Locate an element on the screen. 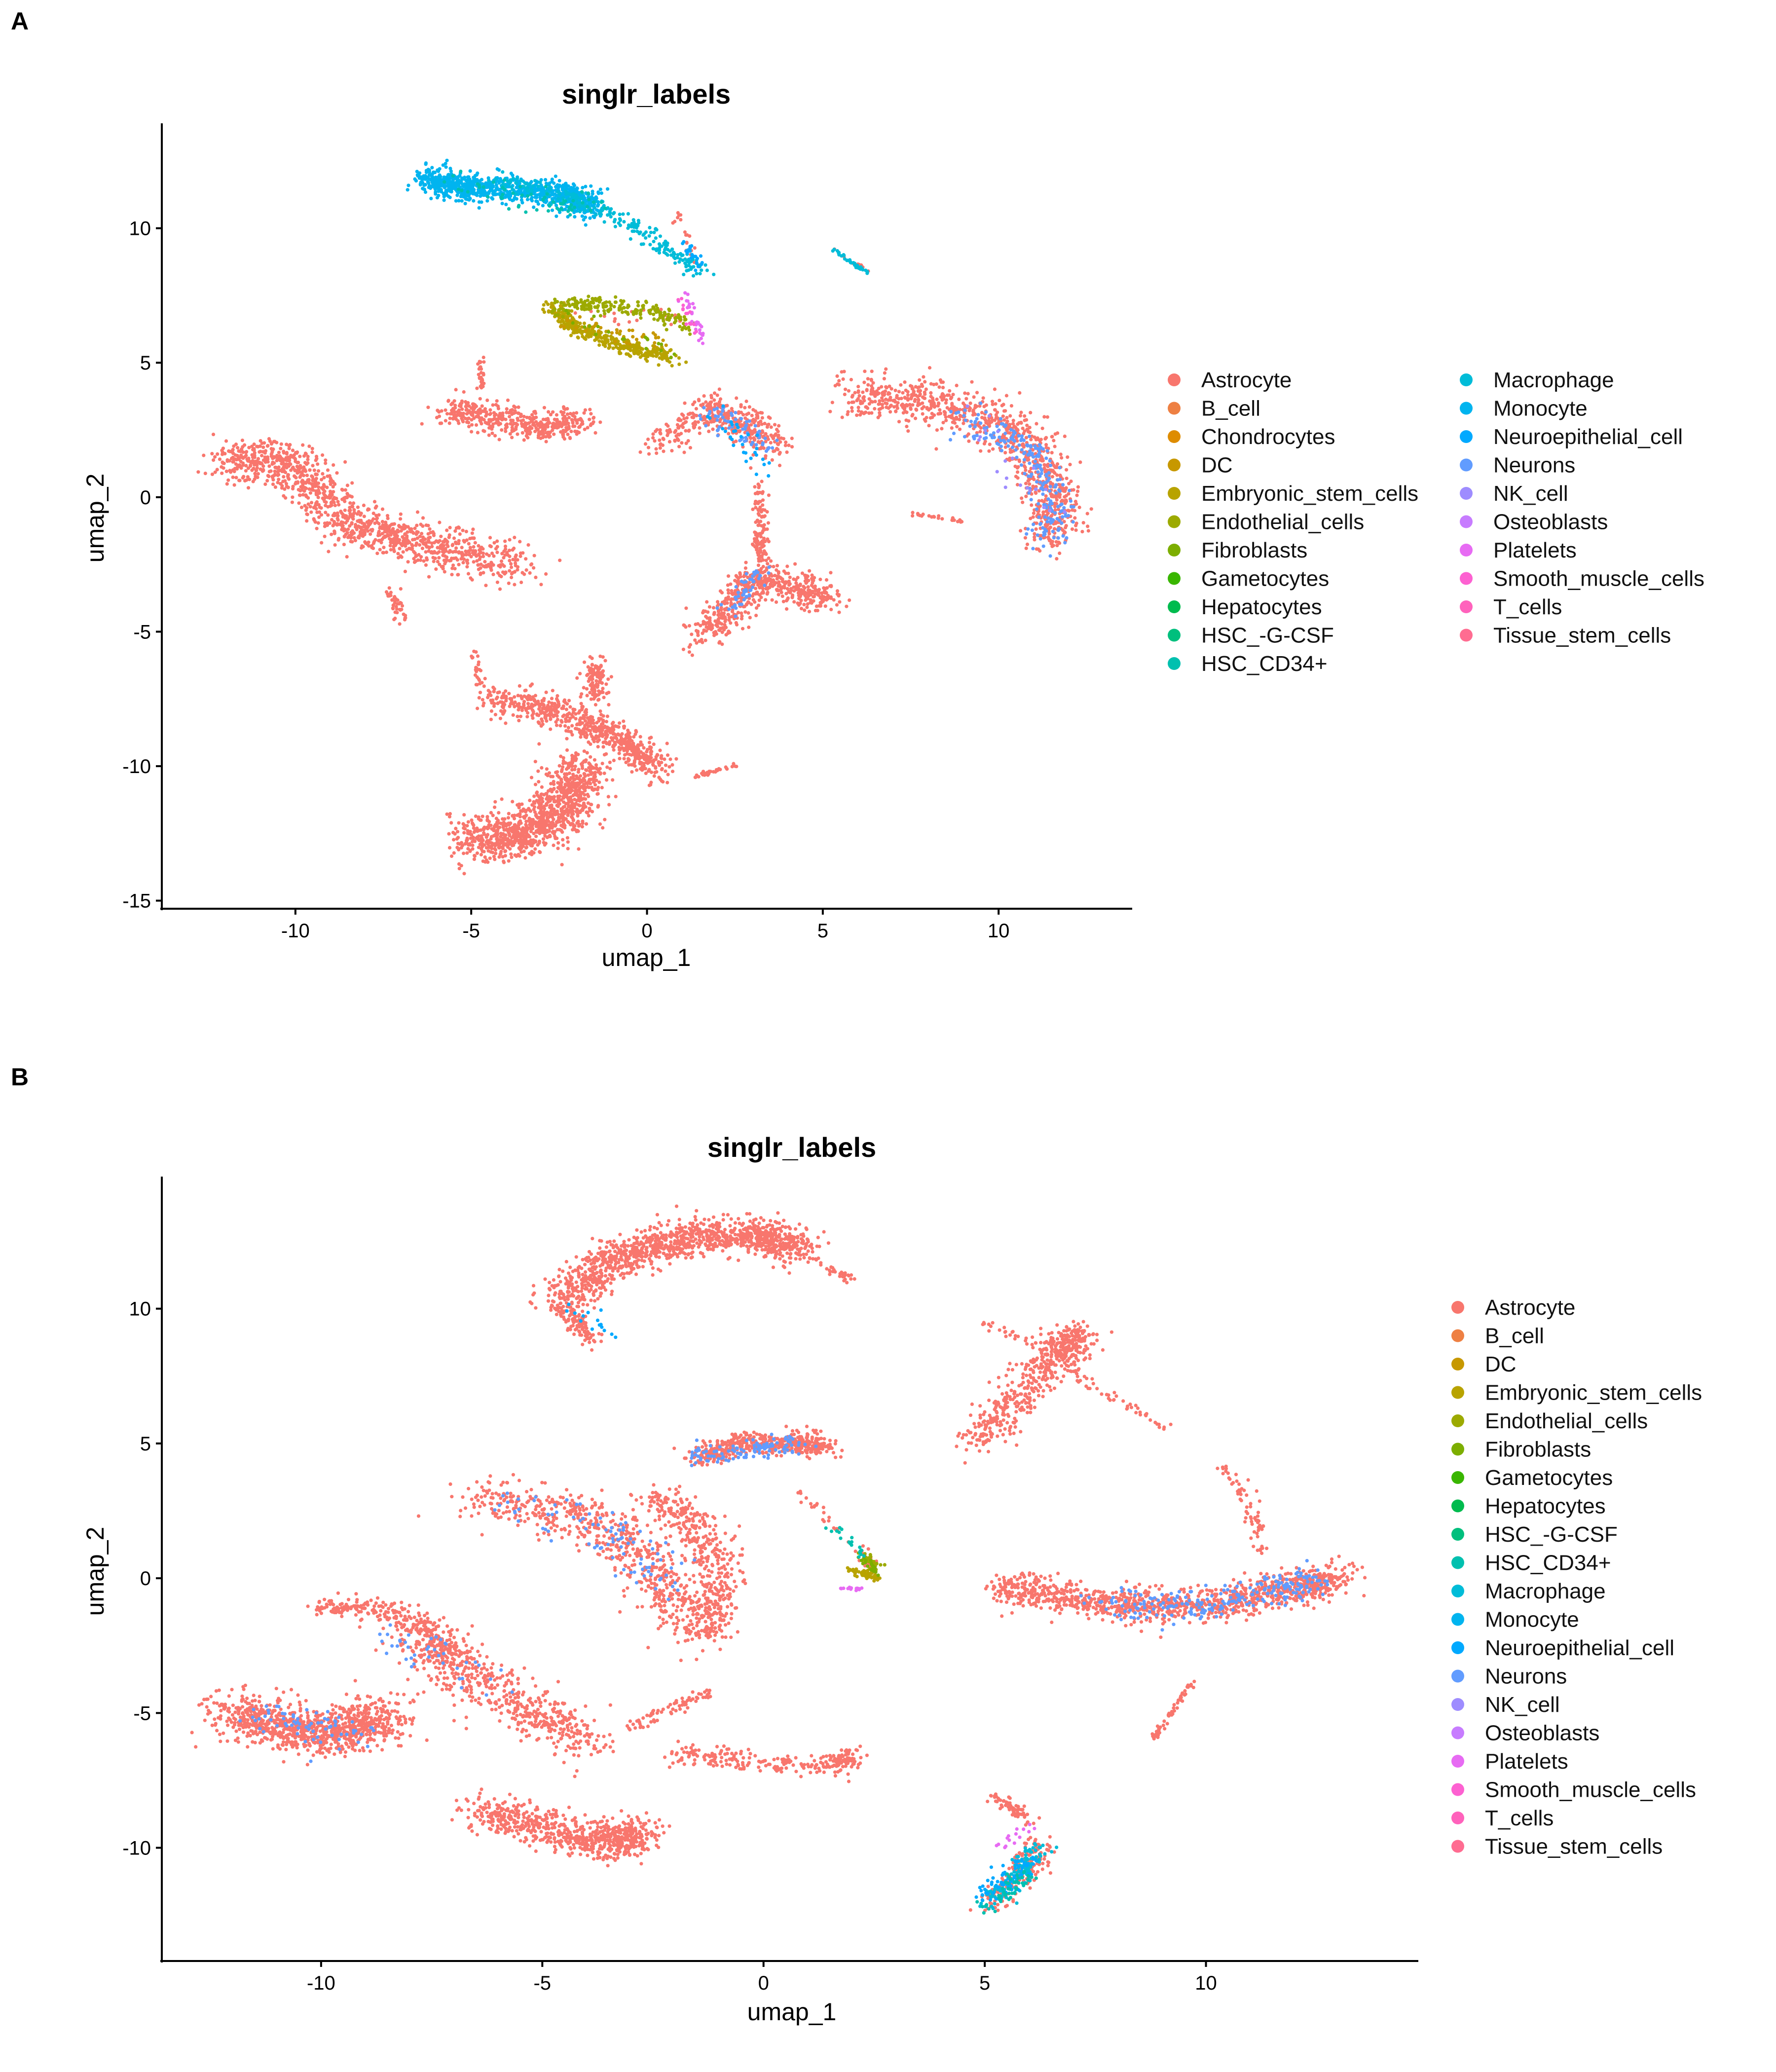  cluster-astrocyte is located at coordinates (938, 518).